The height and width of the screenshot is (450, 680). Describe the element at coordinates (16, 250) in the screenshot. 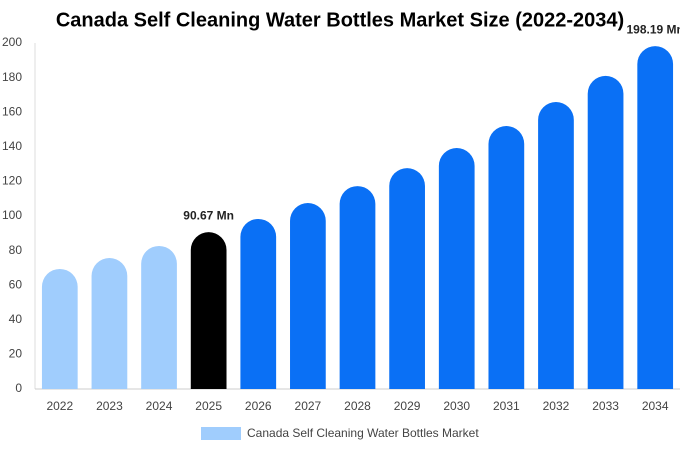

I see `y-tick-label: 80` at that location.